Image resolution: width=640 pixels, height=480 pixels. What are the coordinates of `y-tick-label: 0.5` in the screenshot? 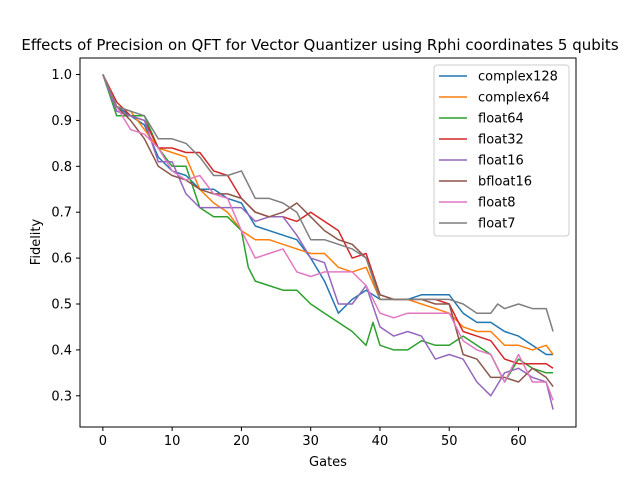 It's located at (61, 305).